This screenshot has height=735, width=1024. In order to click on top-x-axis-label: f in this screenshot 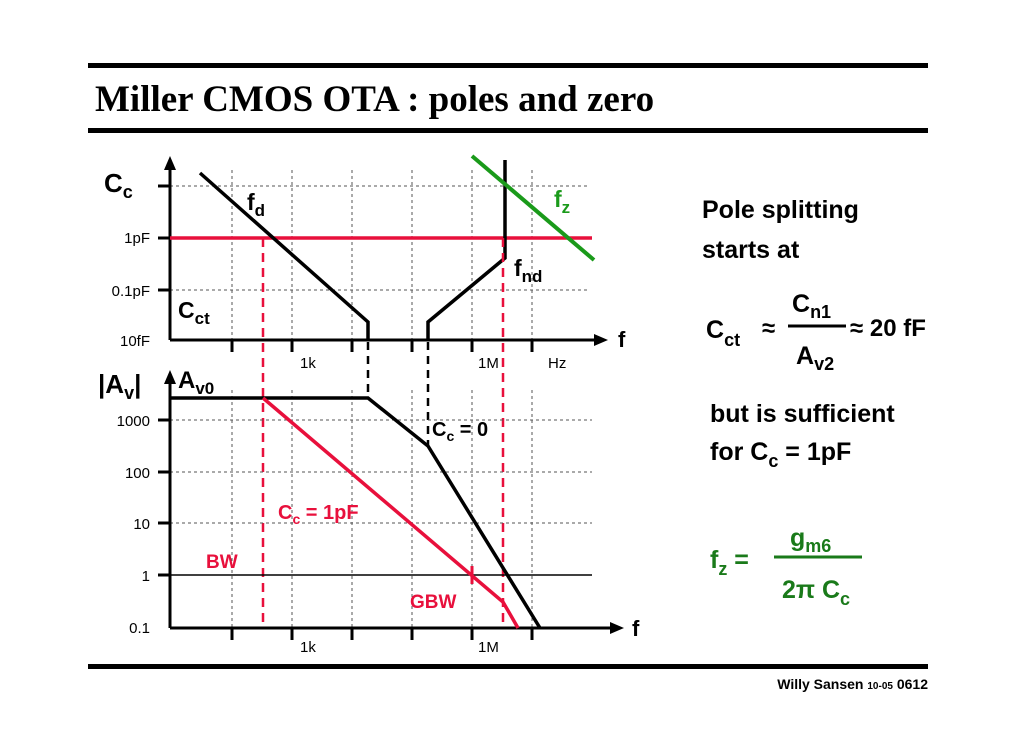, I will do `click(622, 339)`.